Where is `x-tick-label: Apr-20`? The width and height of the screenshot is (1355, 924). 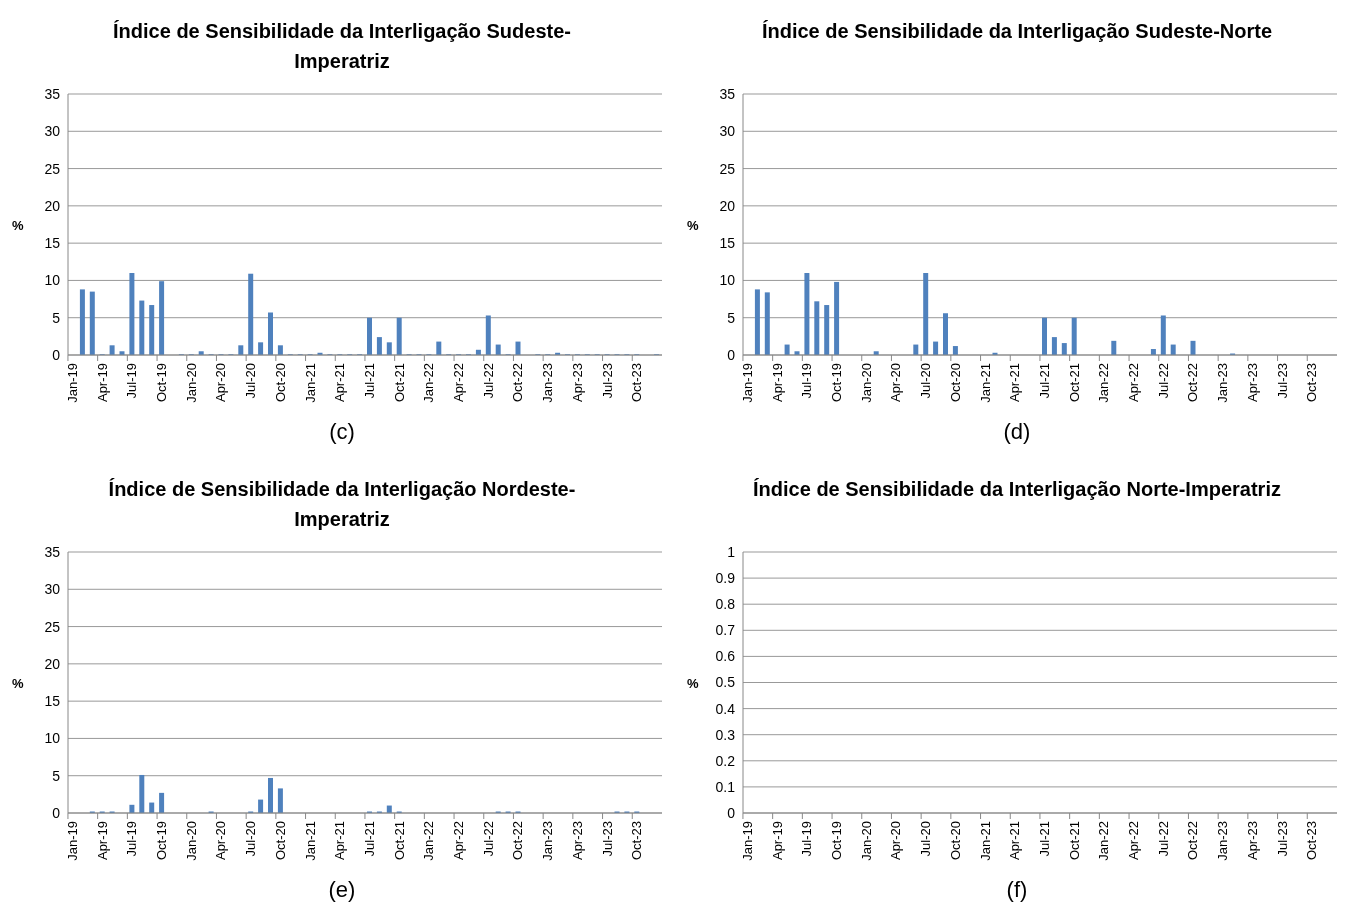 x-tick-label: Apr-20 is located at coordinates (896, 383).